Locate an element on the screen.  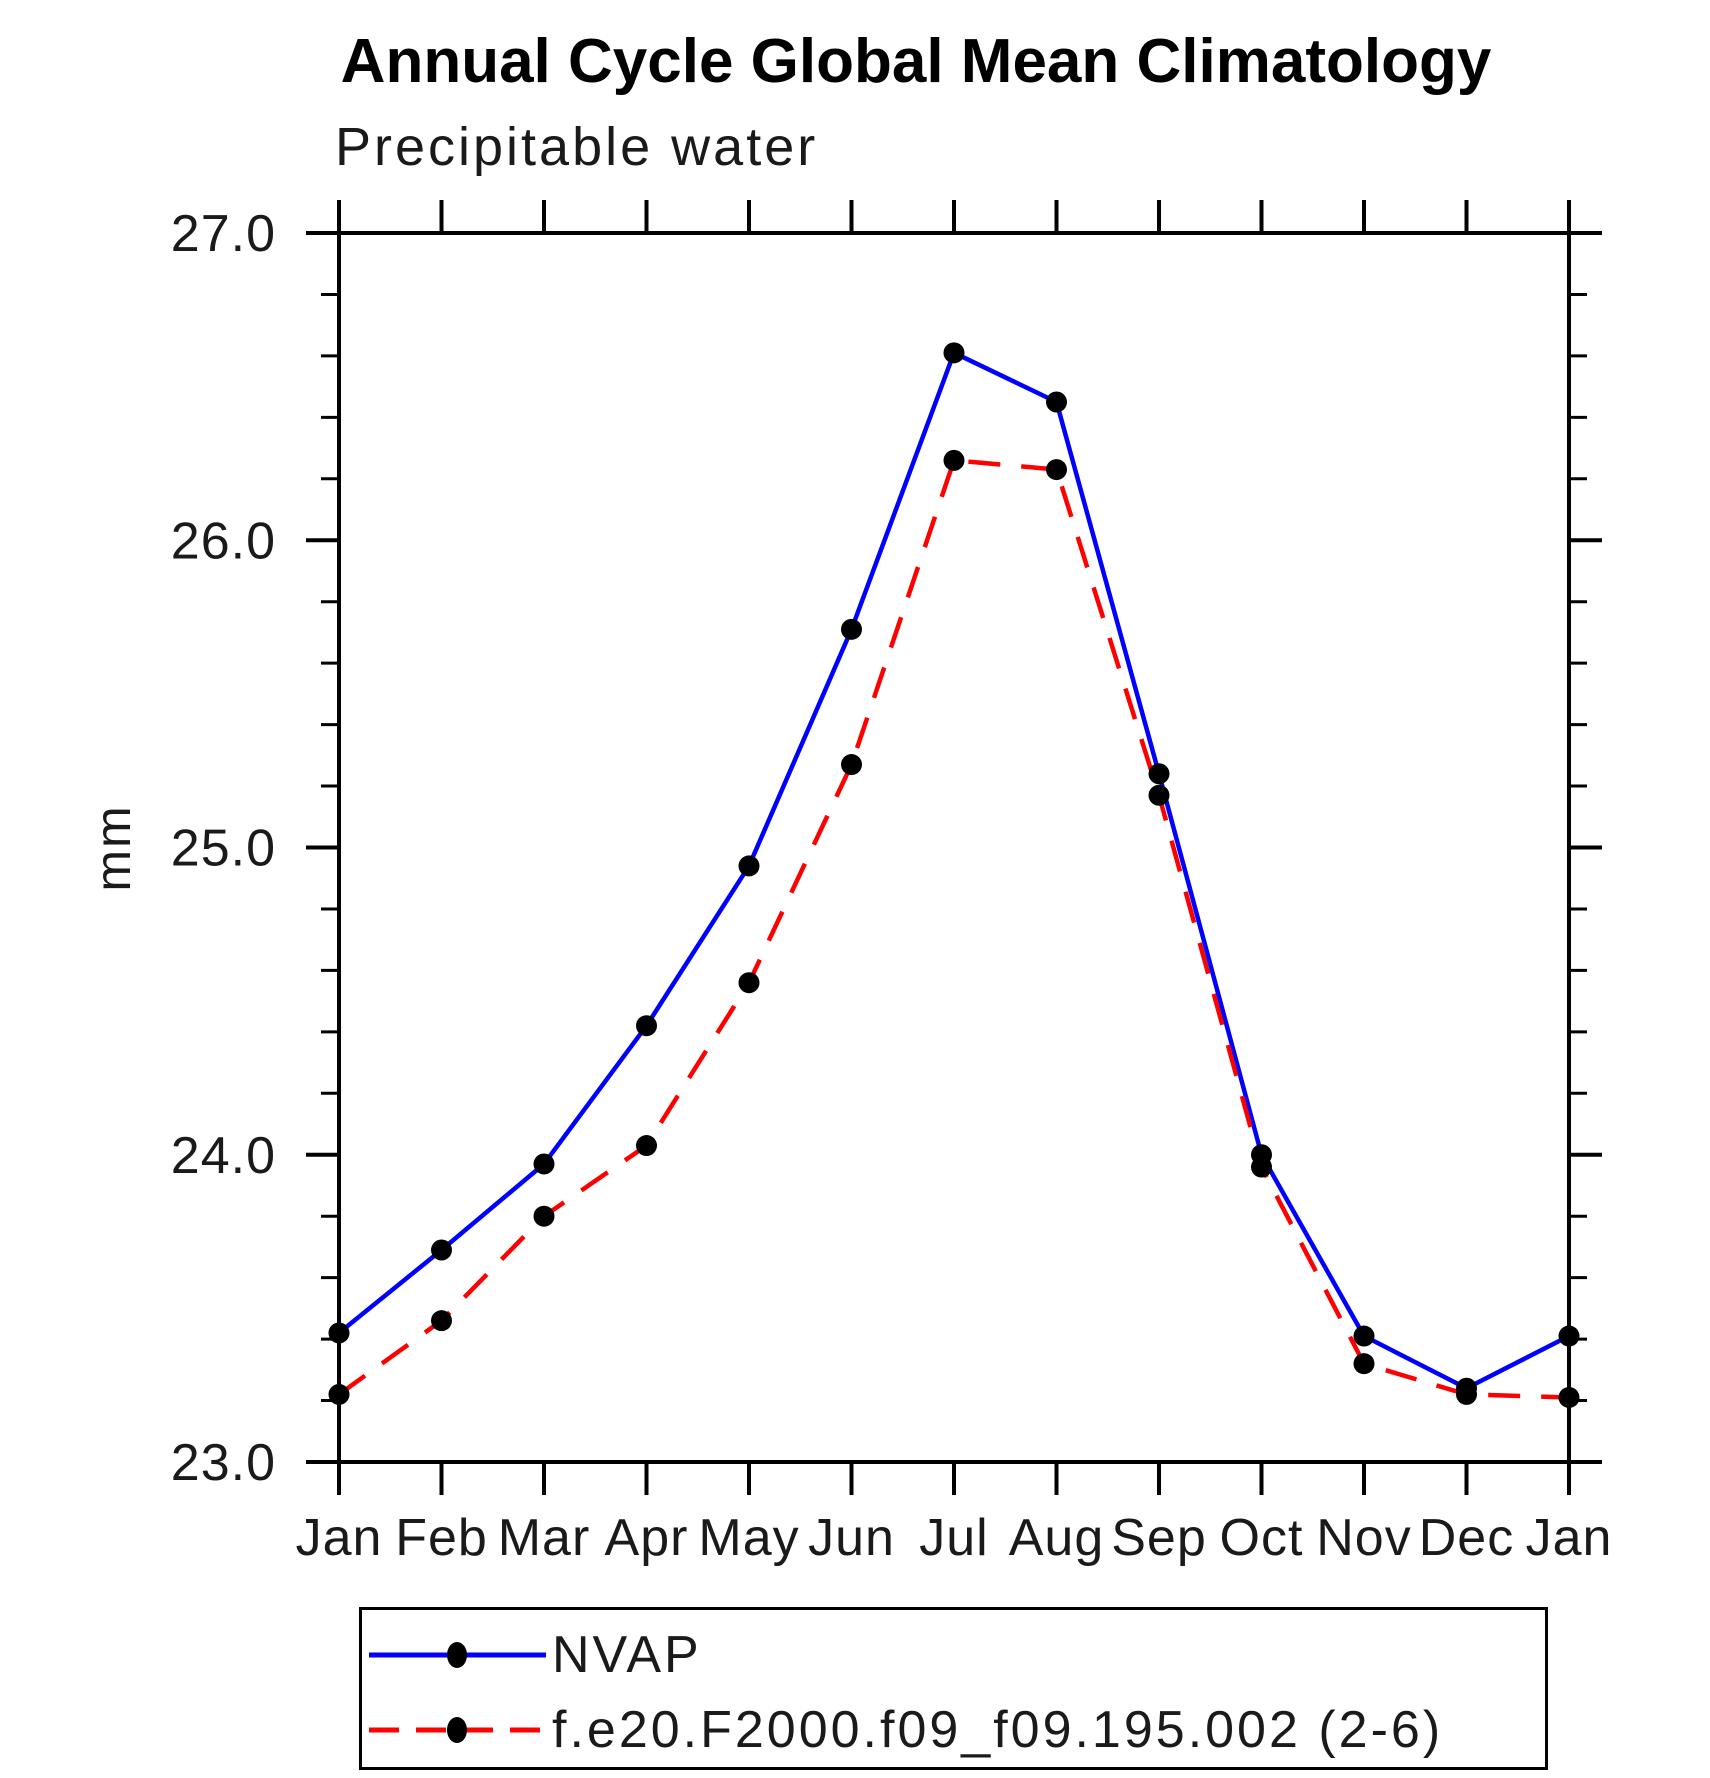
legend-line-sample-solid is located at coordinates (457, 1655).